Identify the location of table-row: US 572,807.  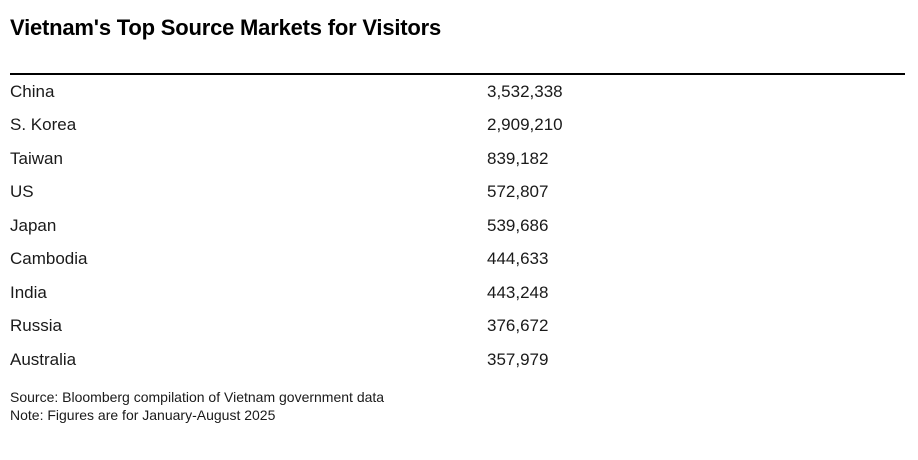
(457, 193).